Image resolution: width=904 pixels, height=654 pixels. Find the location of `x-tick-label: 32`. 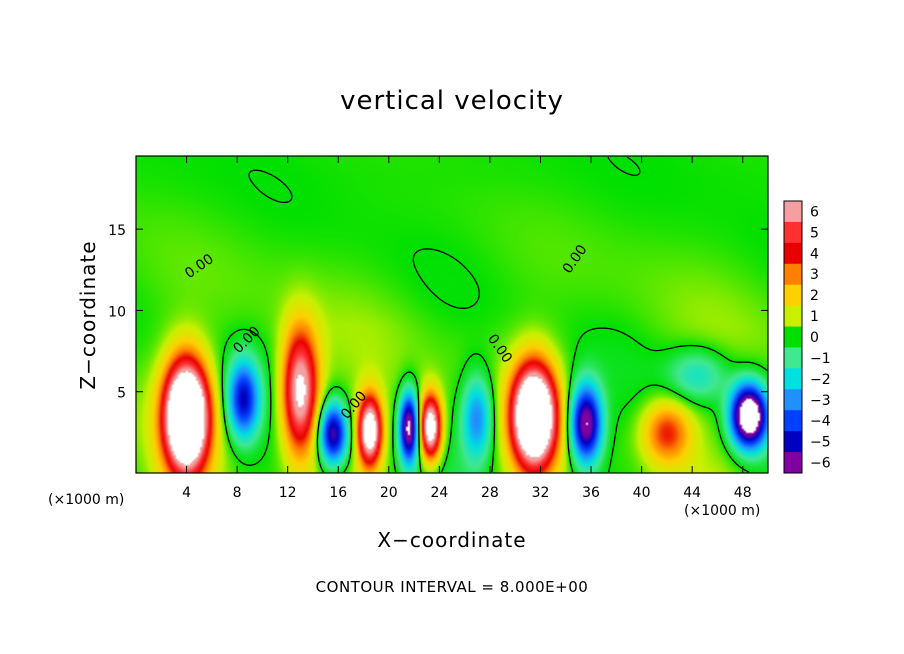

x-tick-label: 32 is located at coordinates (541, 493).